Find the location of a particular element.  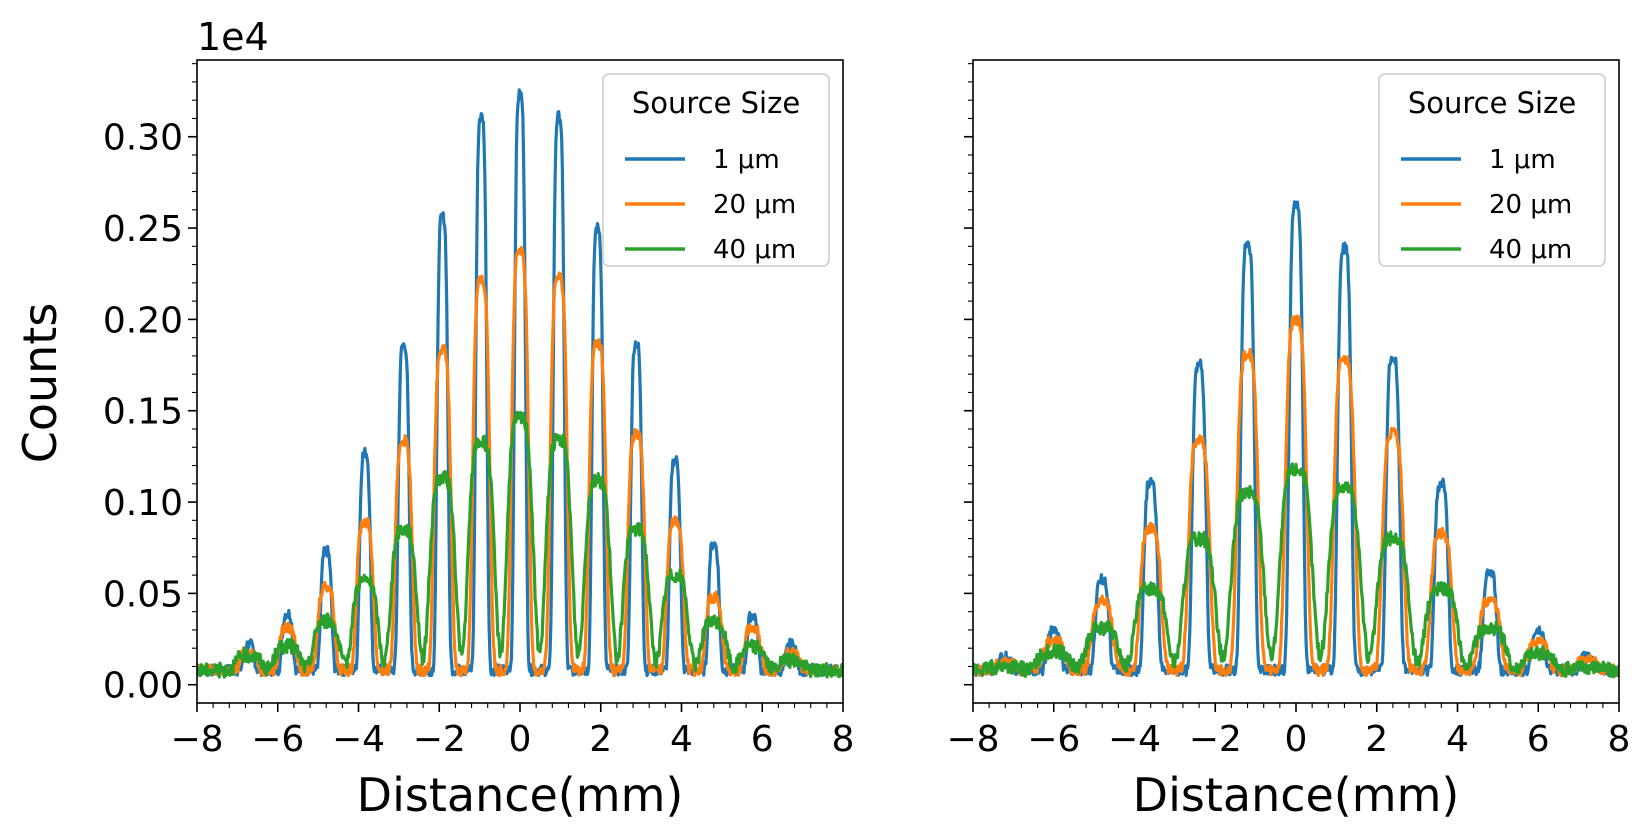

y-tick-label: 0.20 is located at coordinates (143, 320).